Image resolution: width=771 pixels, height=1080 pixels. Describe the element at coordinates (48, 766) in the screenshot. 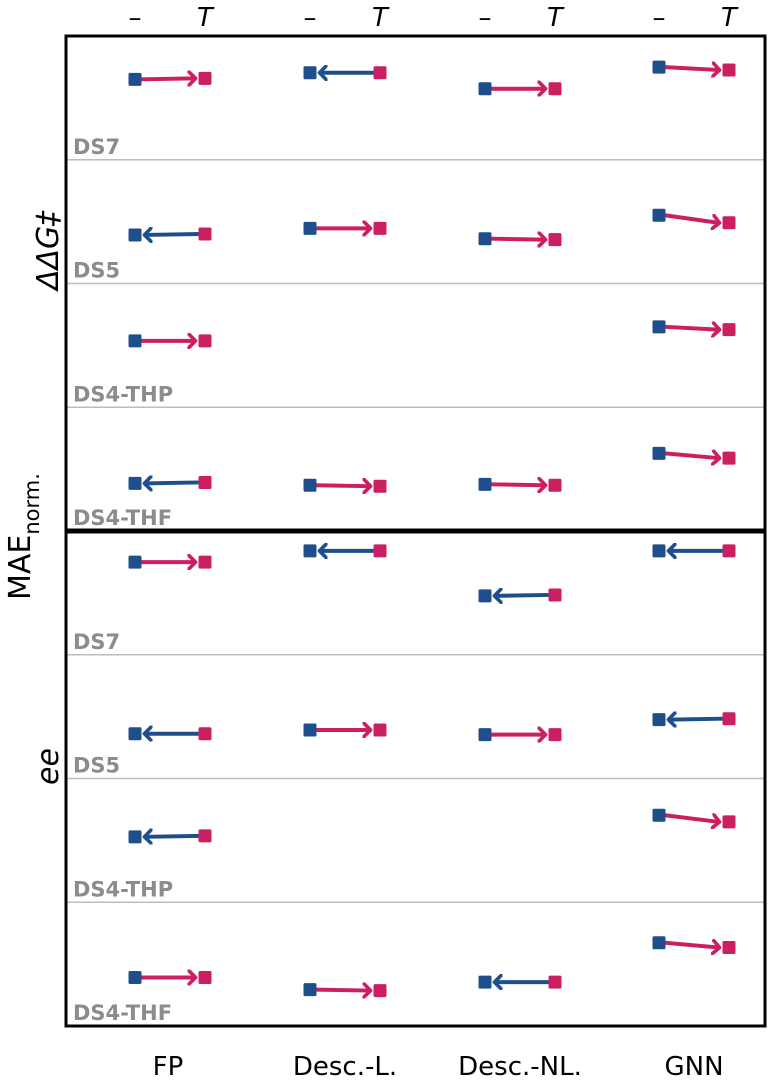

I see `y-axis-bottom-group-label: ee` at that location.